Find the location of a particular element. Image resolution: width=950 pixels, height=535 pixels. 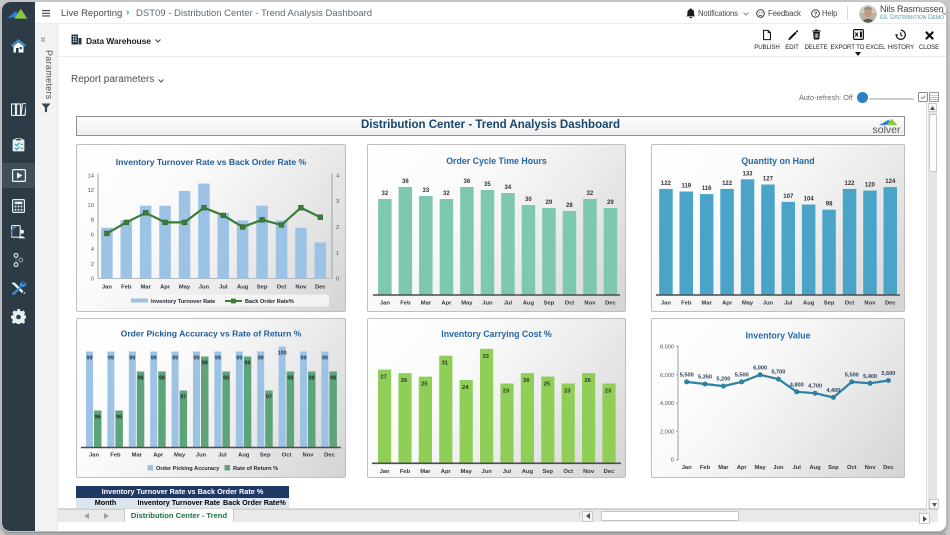

svg-text: 34 is located at coordinates (508, 188).